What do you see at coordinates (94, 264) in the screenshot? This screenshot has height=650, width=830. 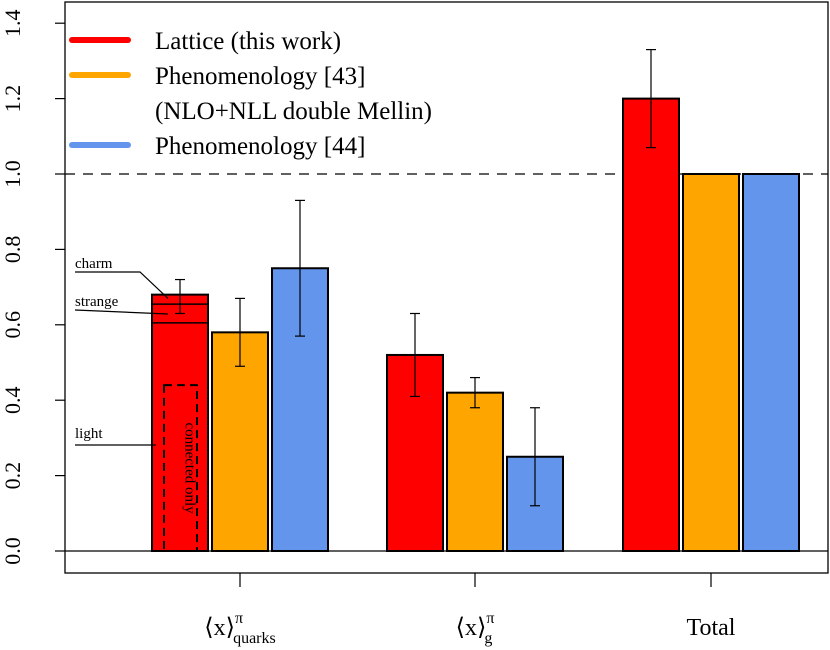 I see `annotation-charm: charm` at bounding box center [94, 264].